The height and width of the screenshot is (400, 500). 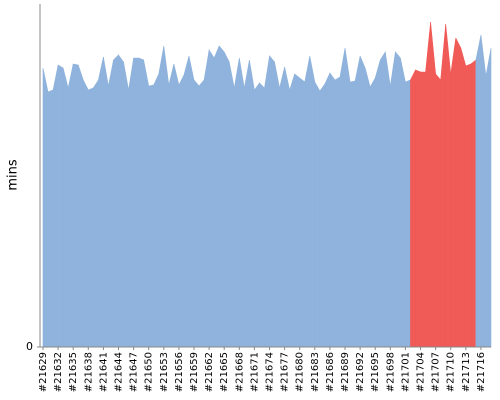 I want to click on y-axis-label: mins, so click(x=13, y=175).